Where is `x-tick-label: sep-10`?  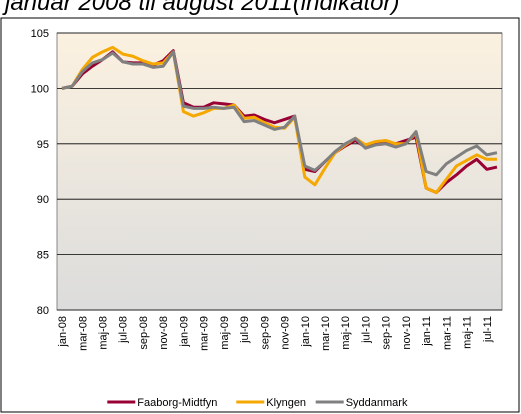 x-tick-label: sep-10 is located at coordinates (387, 333).